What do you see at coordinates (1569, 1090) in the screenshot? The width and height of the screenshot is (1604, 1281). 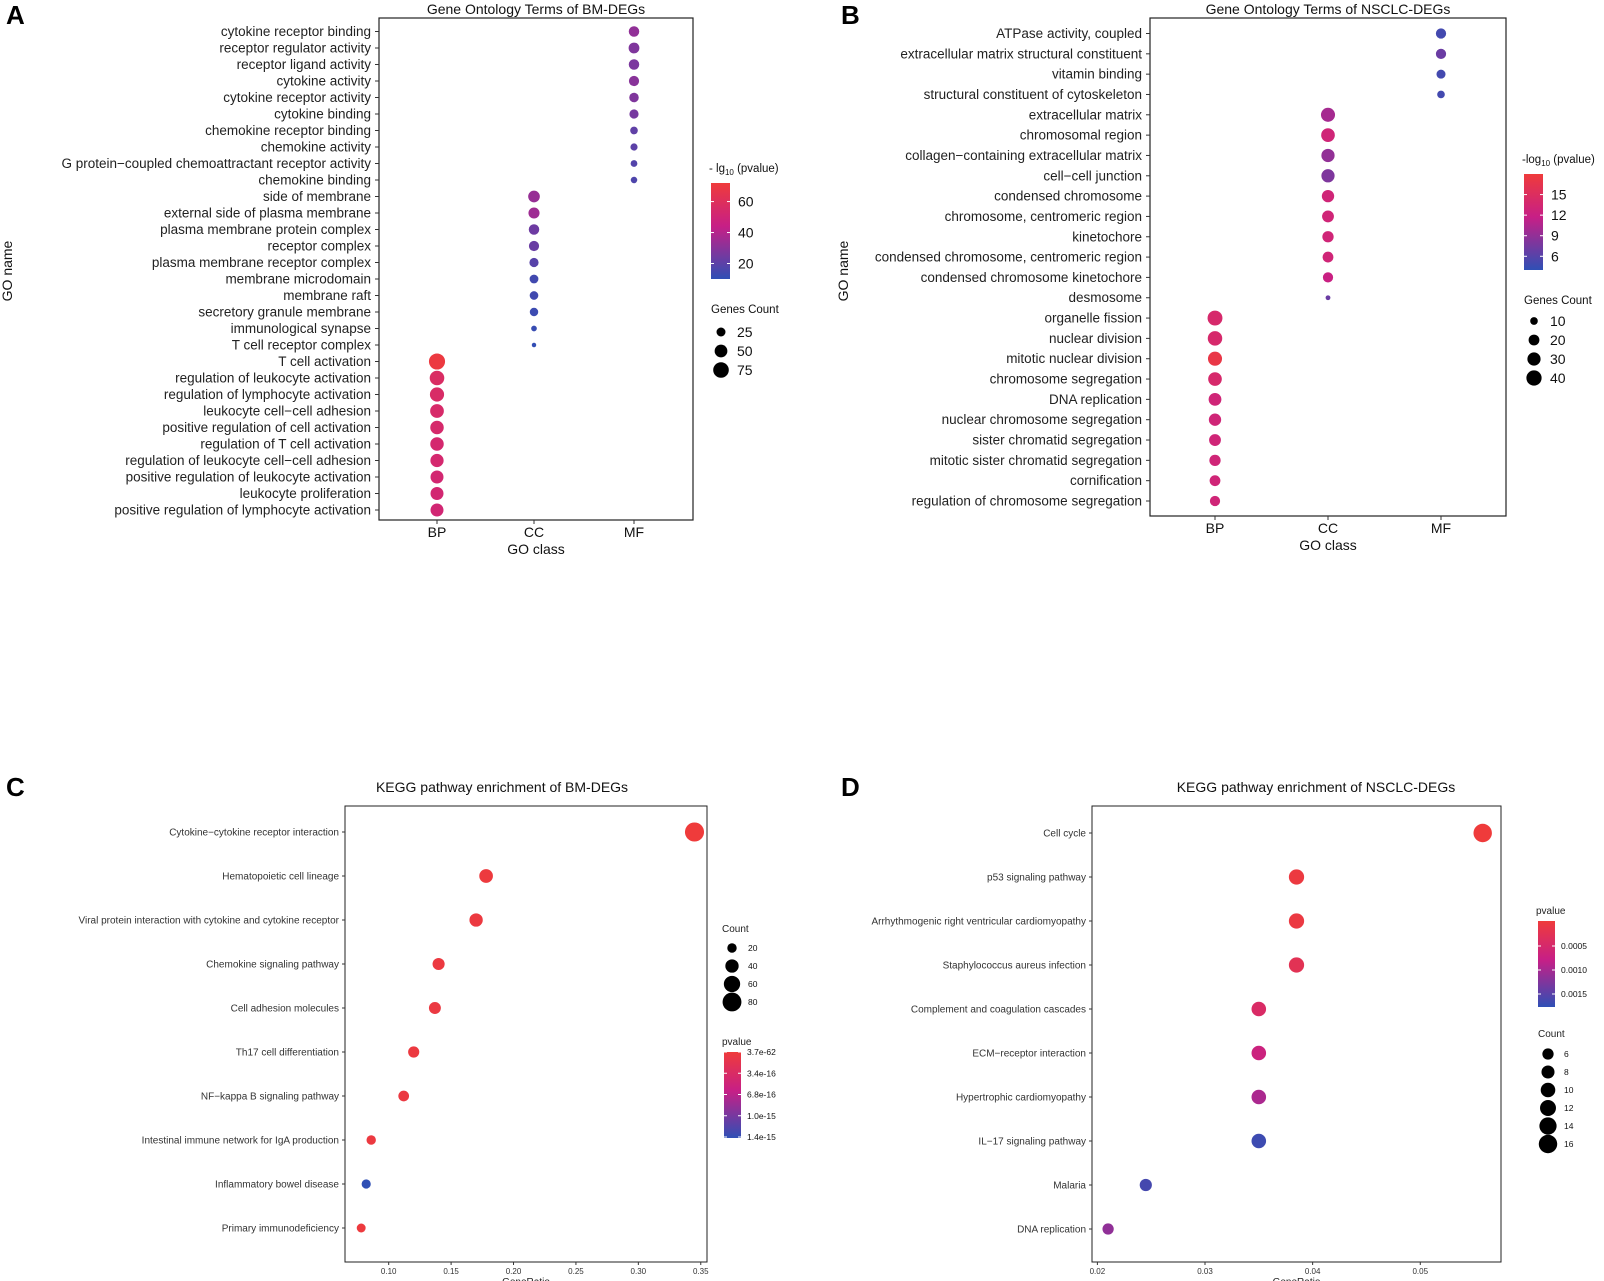 I see `size-legend-label: 10` at bounding box center [1569, 1090].